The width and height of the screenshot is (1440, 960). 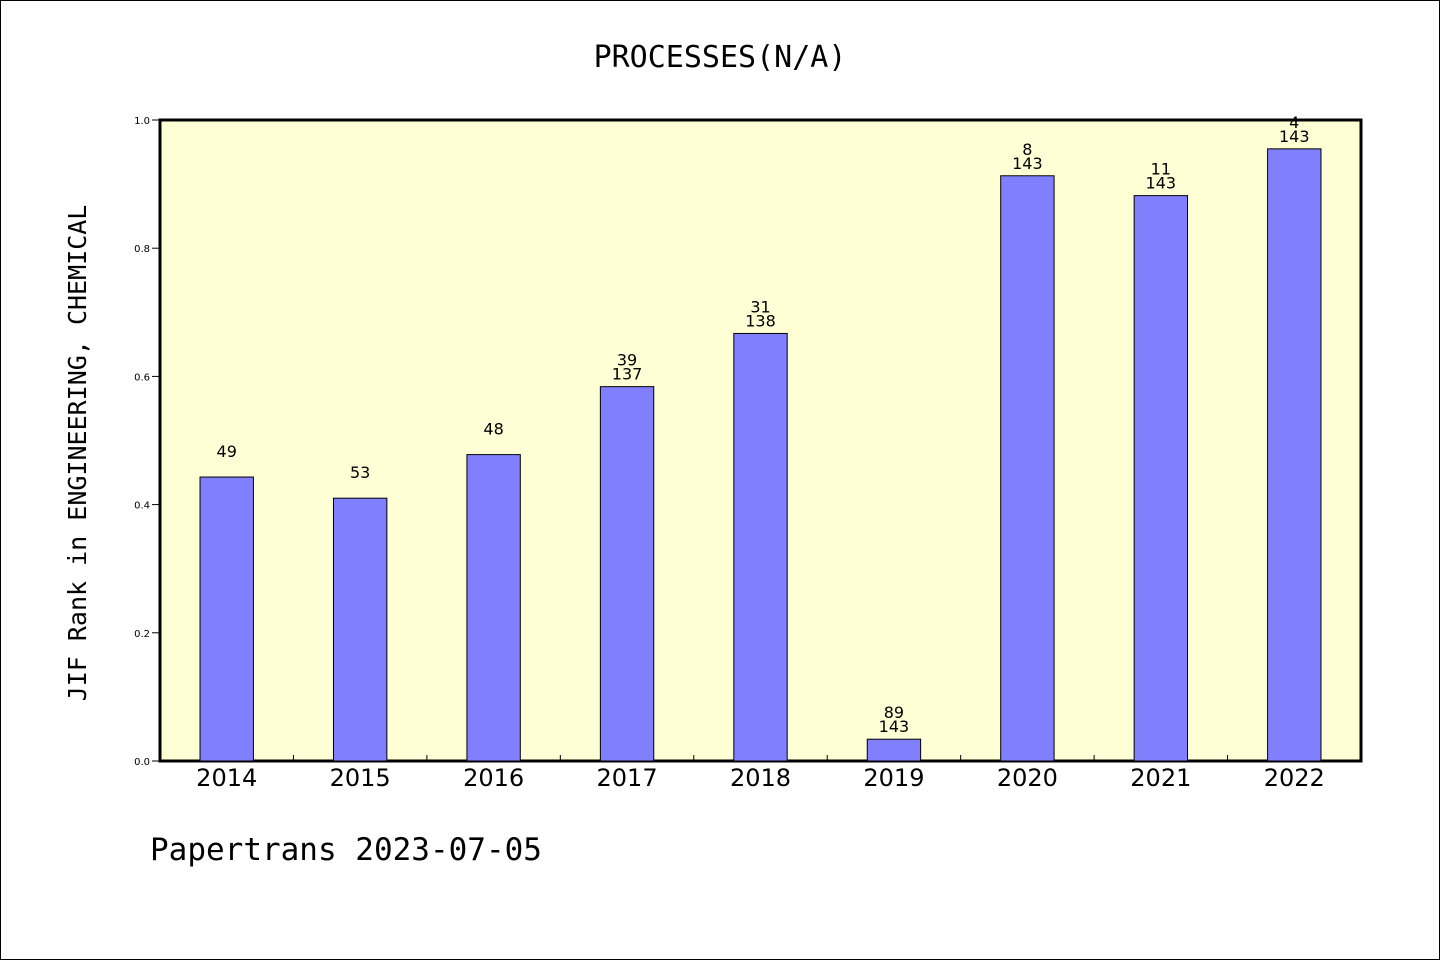 I want to click on rank-label: 48, so click(x=493, y=429).